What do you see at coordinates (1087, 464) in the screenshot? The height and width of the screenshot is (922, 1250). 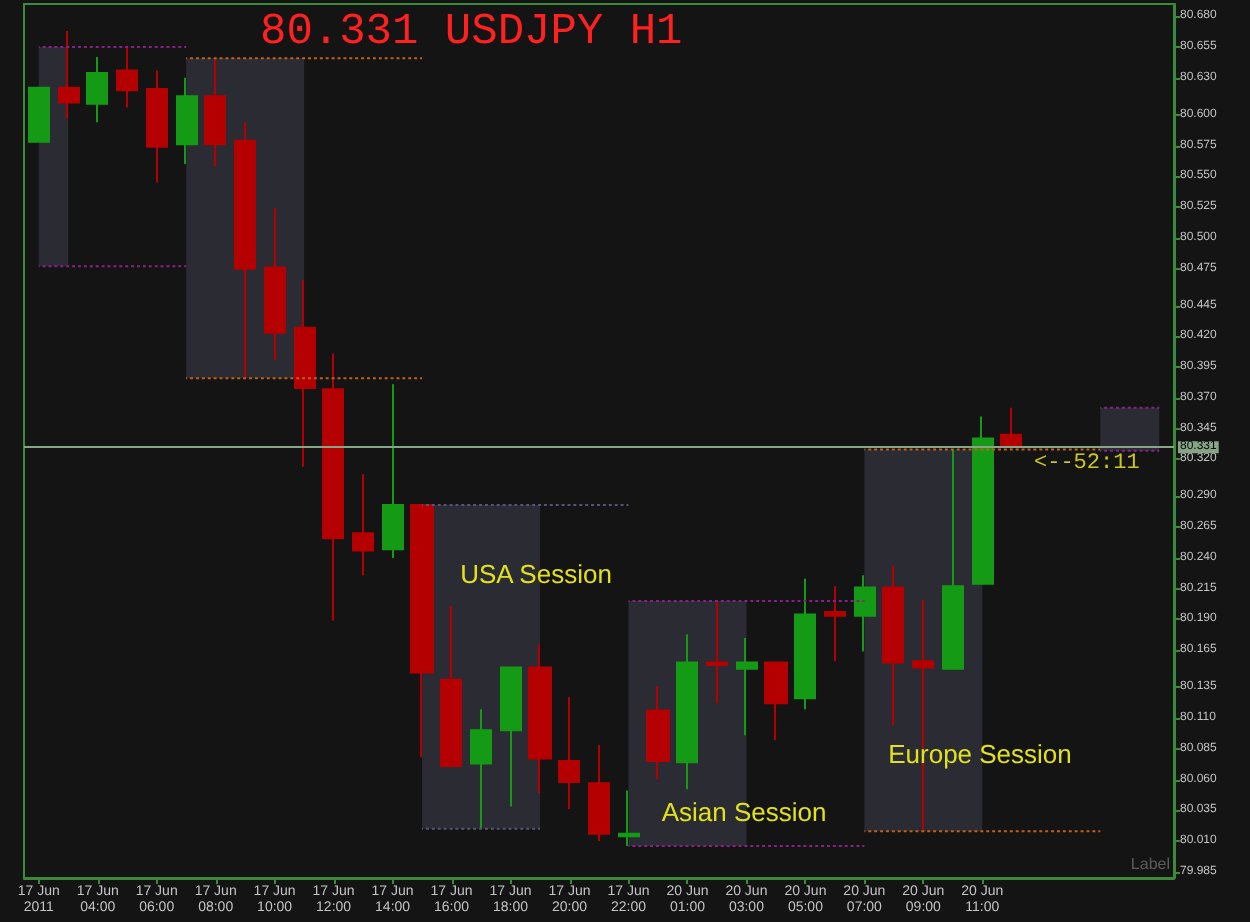 I see `annotation: <--52:11` at bounding box center [1087, 464].